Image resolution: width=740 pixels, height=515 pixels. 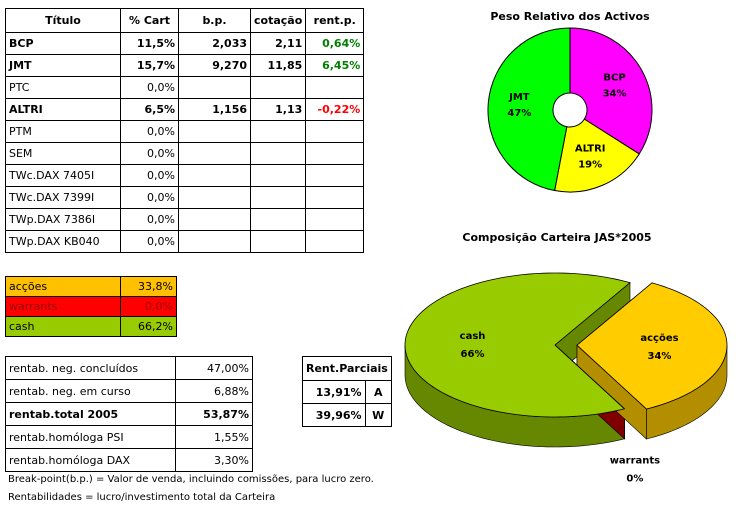 What do you see at coordinates (149, 65) in the screenshot?
I see `cell: 15,7%` at bounding box center [149, 65].